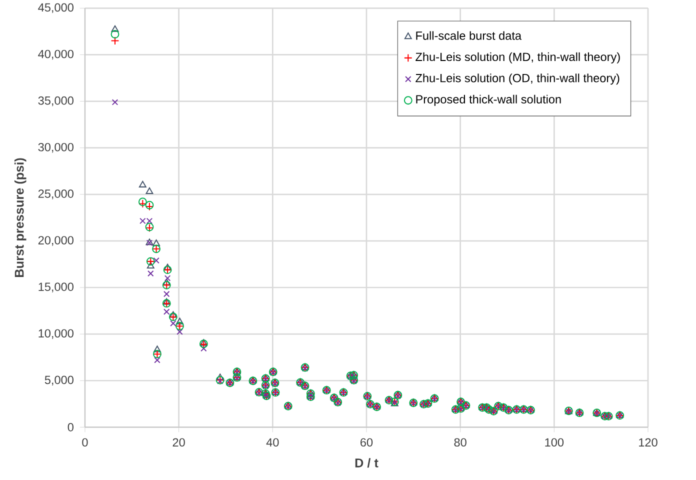  Describe the element at coordinates (366, 463) in the screenshot. I see `x-axis-title: D / t` at that location.